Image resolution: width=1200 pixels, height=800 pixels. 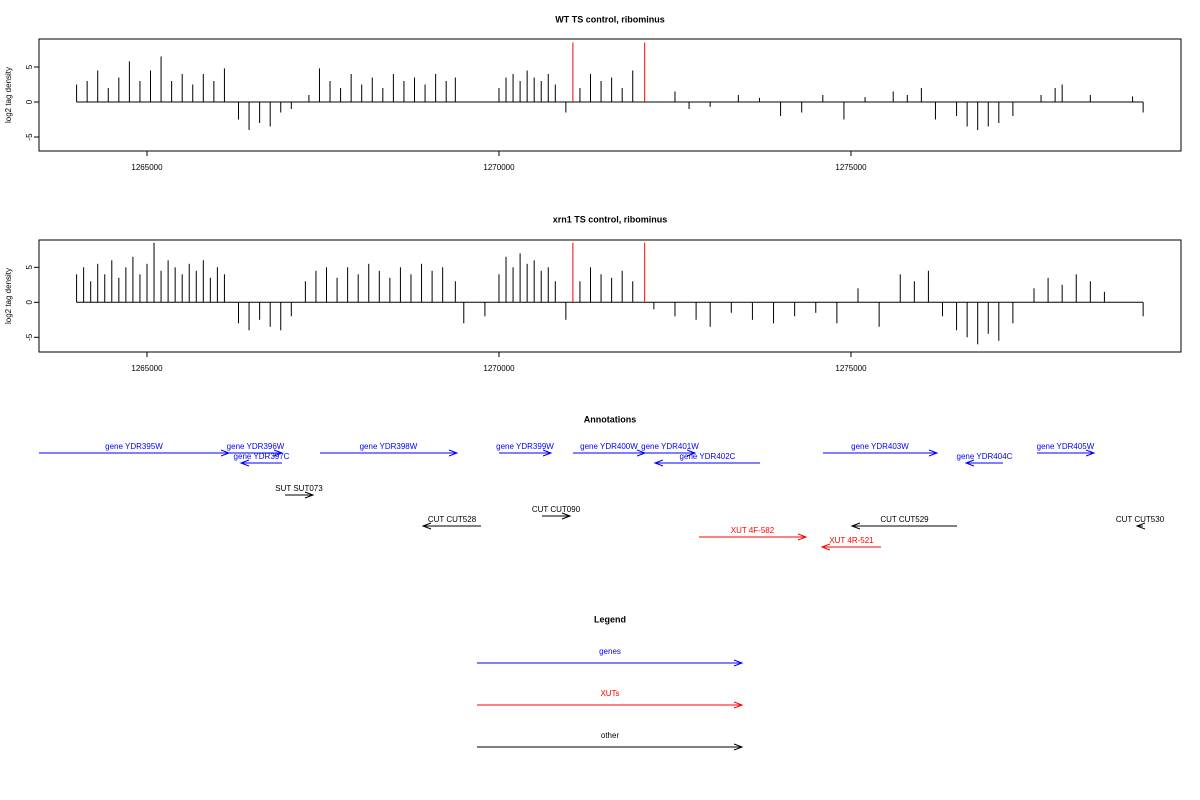 I want to click on feature-label: gene YDR396W, so click(x=256, y=446).